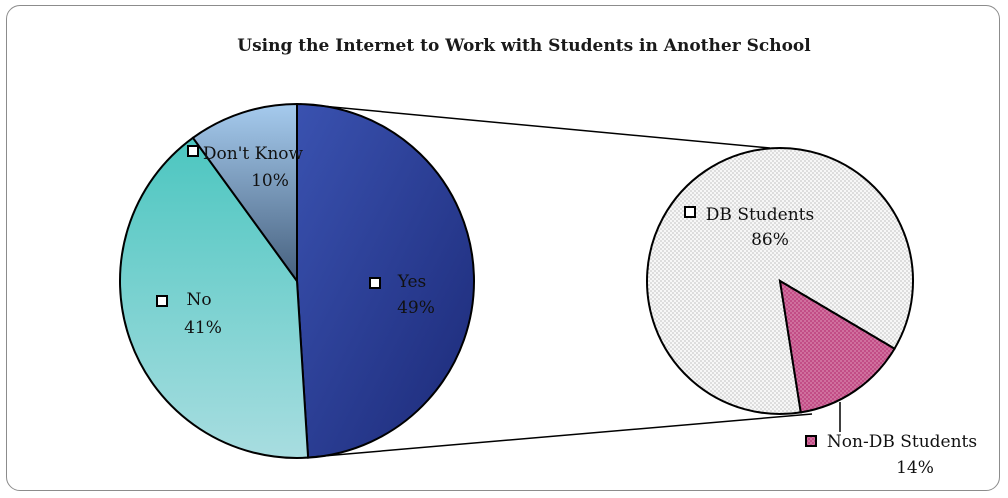  What do you see at coordinates (162, 301) in the screenshot?
I see `legend-key-no` at bounding box center [162, 301].